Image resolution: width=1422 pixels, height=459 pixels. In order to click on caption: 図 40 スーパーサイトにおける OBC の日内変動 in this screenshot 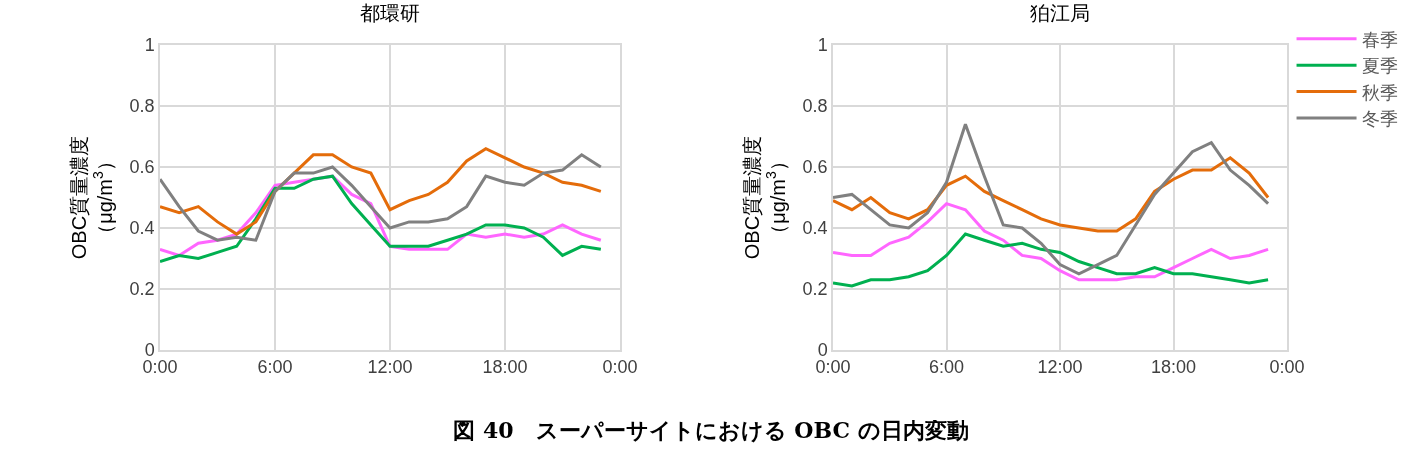, I will do `click(711, 430)`.